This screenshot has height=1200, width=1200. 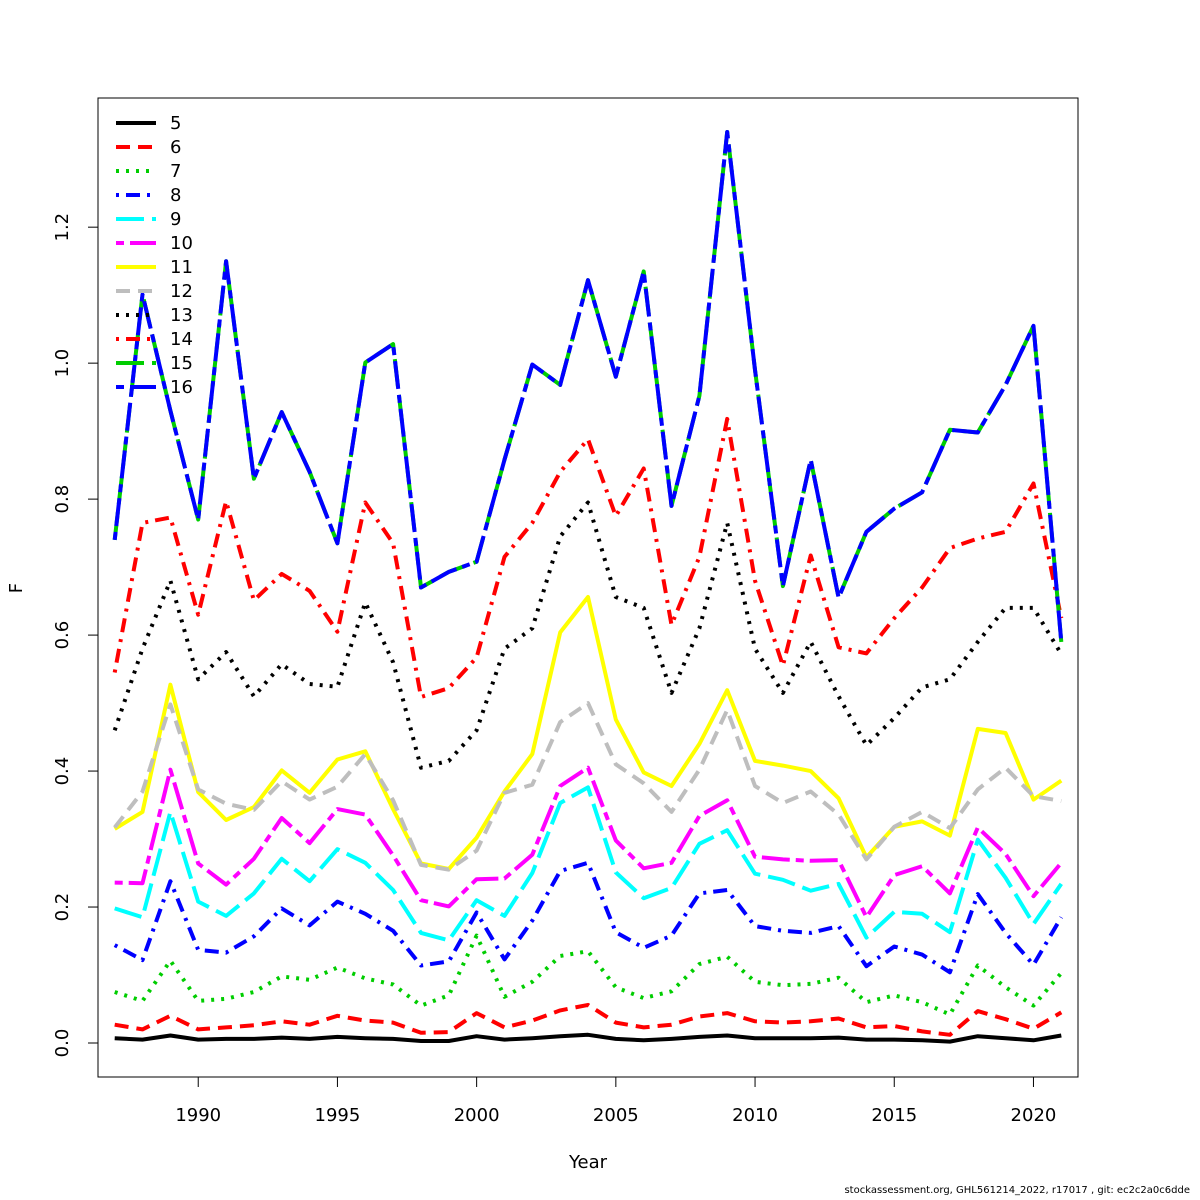 I want to click on y-tick-label: 0.0, so click(x=62, y=1043).